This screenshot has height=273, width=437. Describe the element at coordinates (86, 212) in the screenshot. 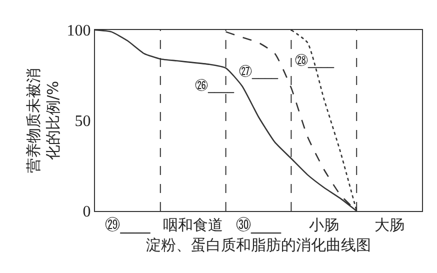

I see `y-tick-label: 0` at that location.